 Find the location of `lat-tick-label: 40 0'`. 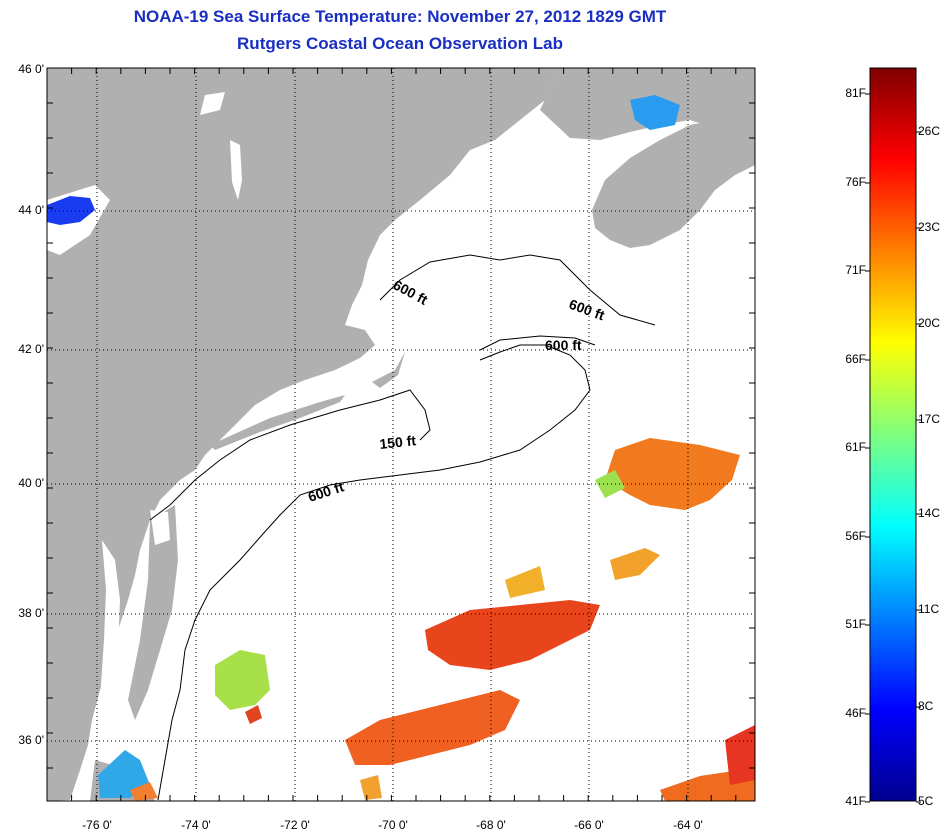

lat-tick-label: 40 0' is located at coordinates (31, 483).